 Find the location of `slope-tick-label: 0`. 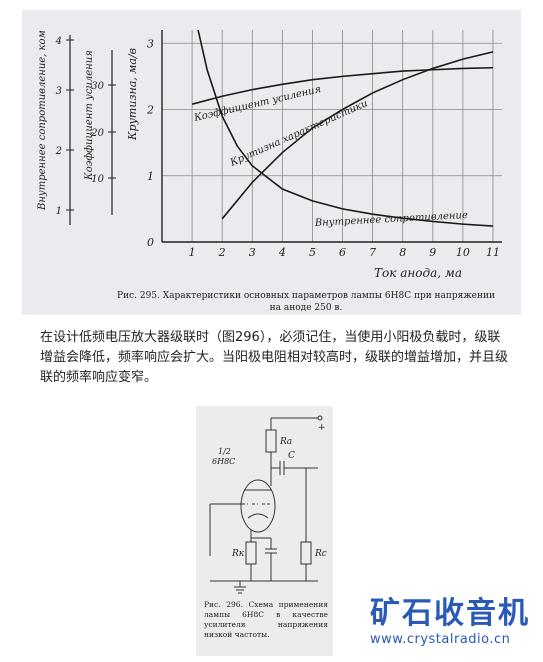

slope-tick-label: 0 is located at coordinates (150, 242).